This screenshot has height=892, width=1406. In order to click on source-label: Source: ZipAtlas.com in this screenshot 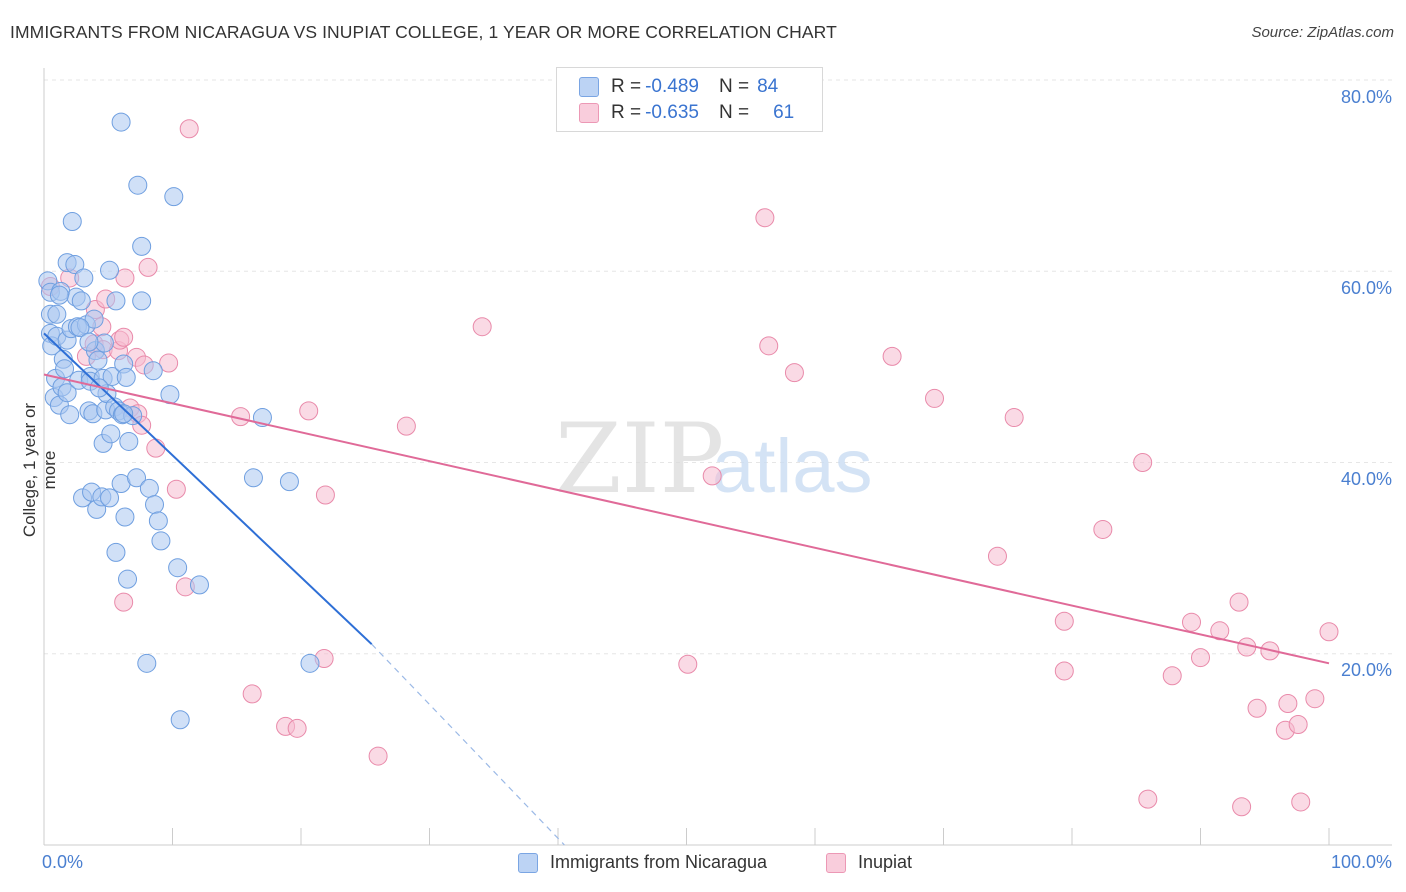, I will do `click(1322, 32)`.